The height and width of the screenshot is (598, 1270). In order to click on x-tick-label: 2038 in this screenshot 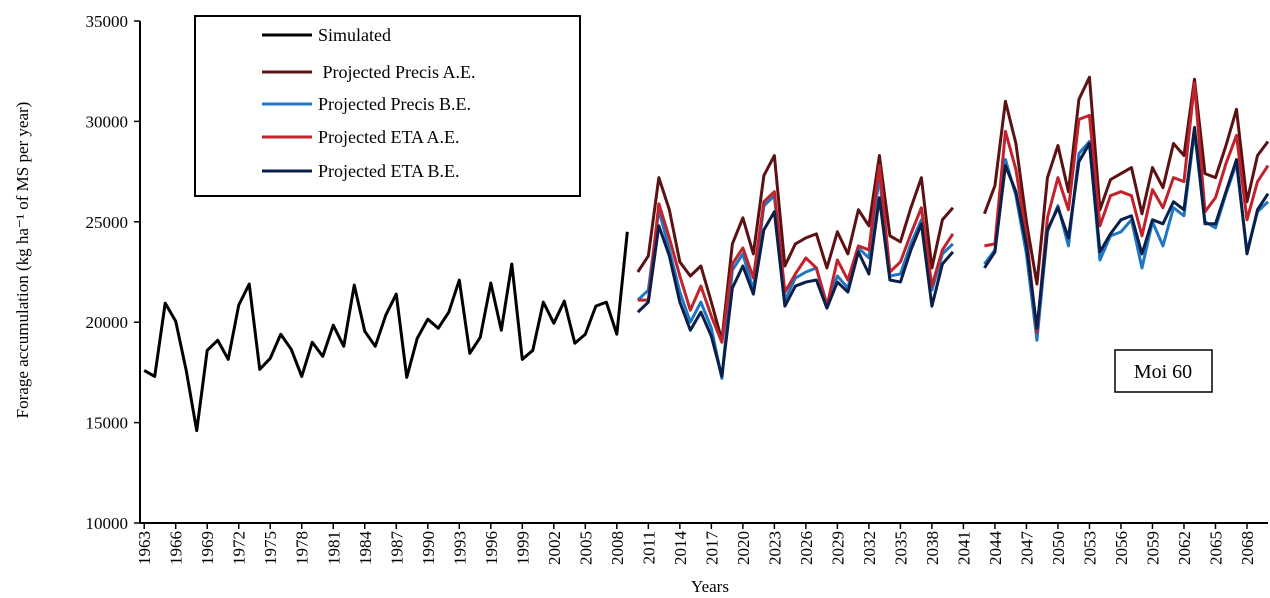, I will do `click(932, 548)`.